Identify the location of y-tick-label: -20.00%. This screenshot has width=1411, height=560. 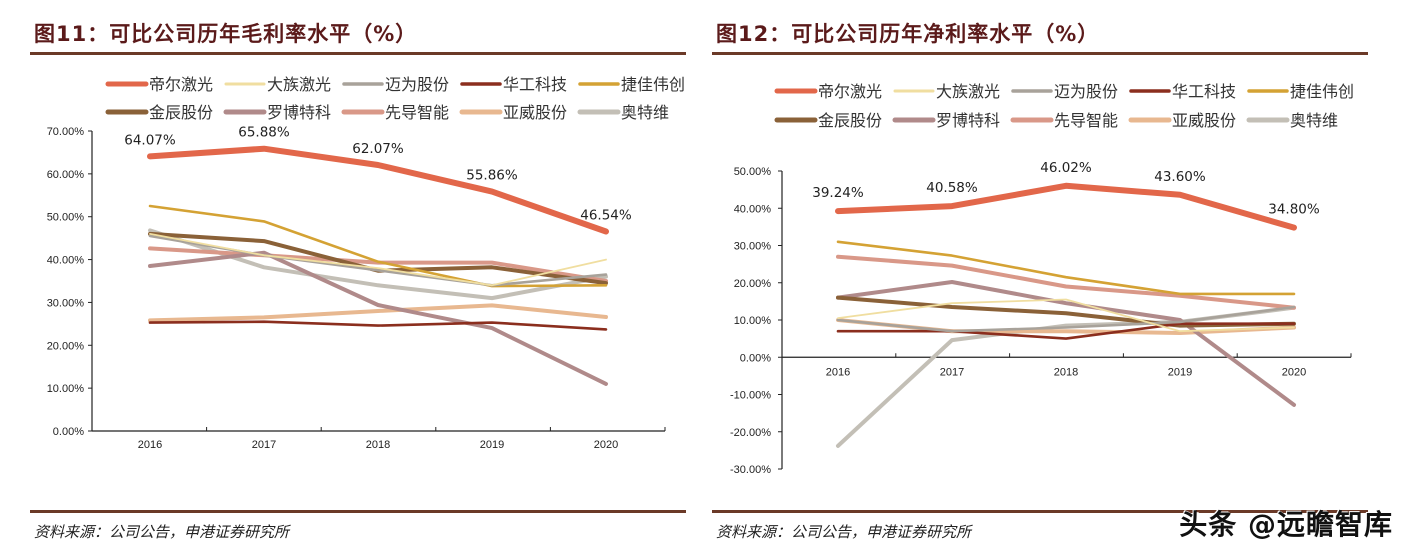
(750, 433).